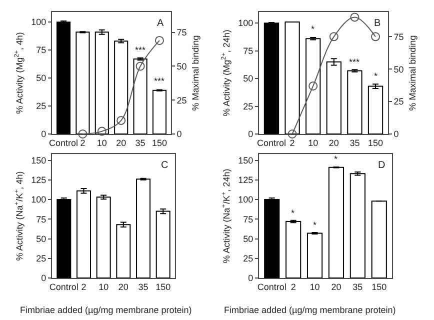  I want to click on annotation: B, so click(377, 23).